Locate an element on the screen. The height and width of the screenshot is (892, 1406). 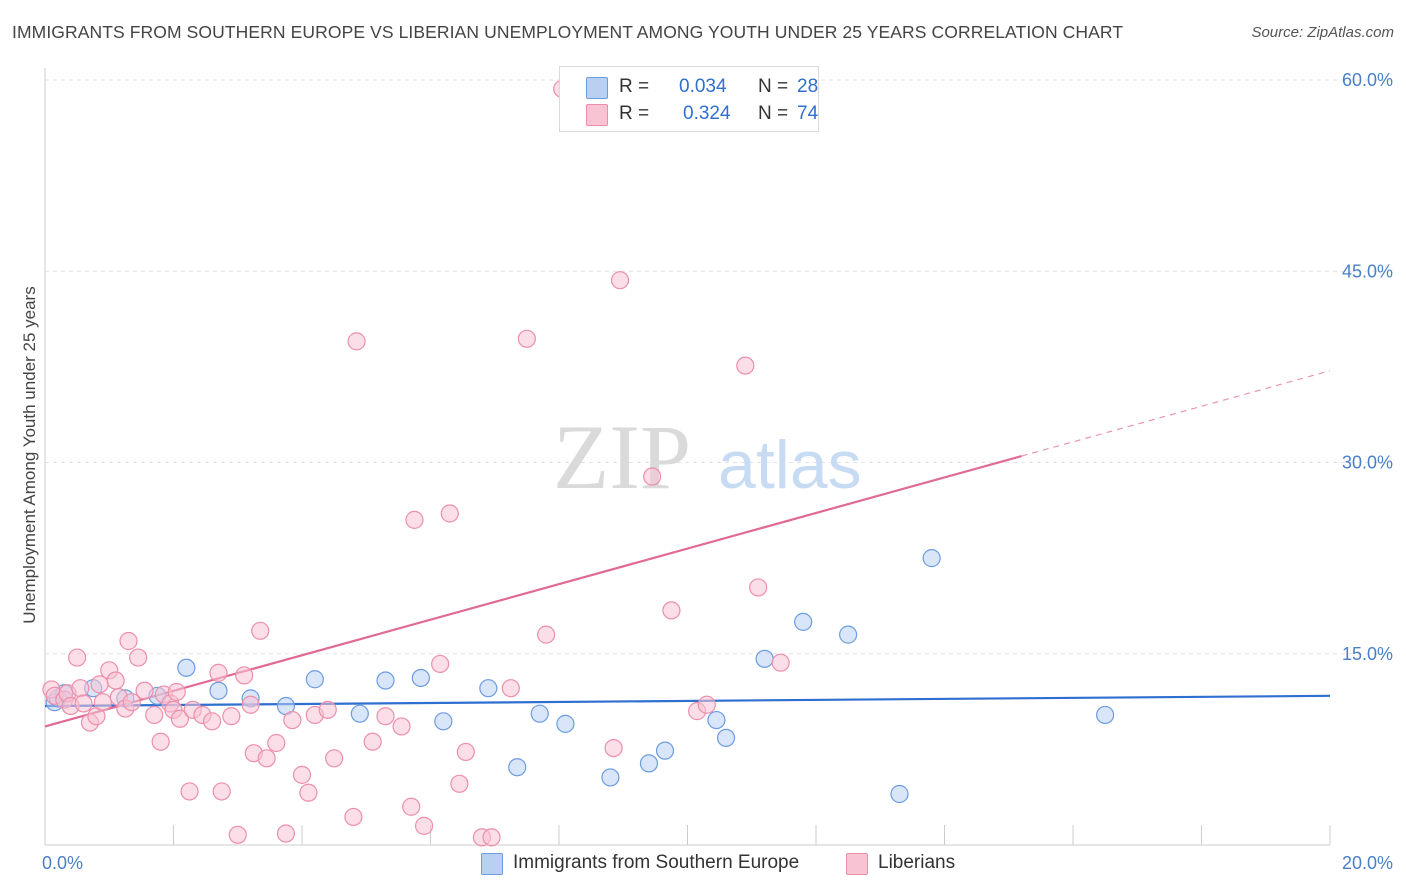
source-label: Source: ZipAtlas.com is located at coordinates (1322, 32).